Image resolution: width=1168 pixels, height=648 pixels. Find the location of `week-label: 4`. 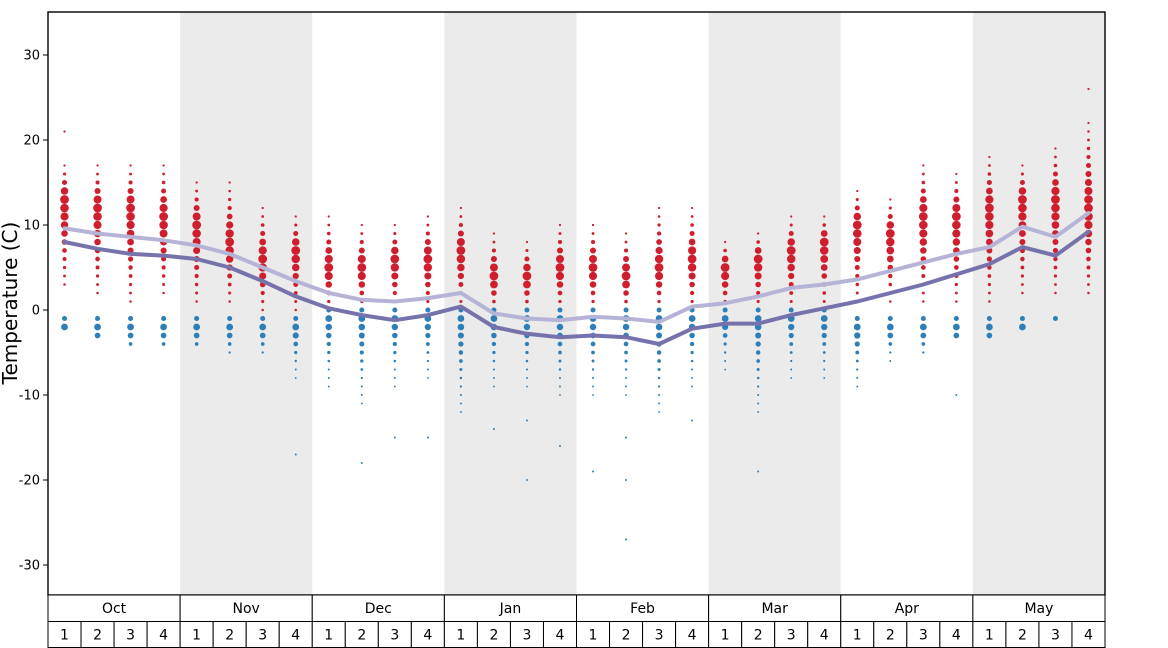

week-label: 4 is located at coordinates (560, 636).